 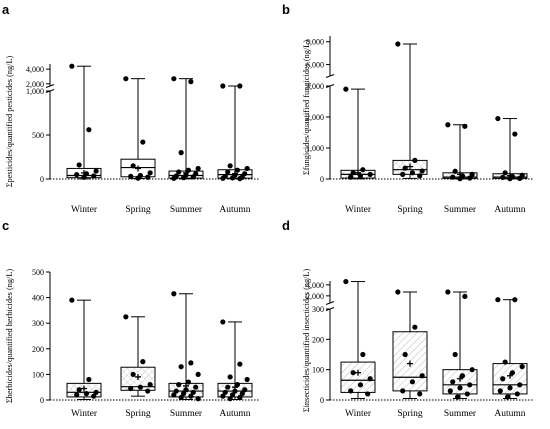 I want to click on x-category-label: Winter, so click(x=84, y=210).